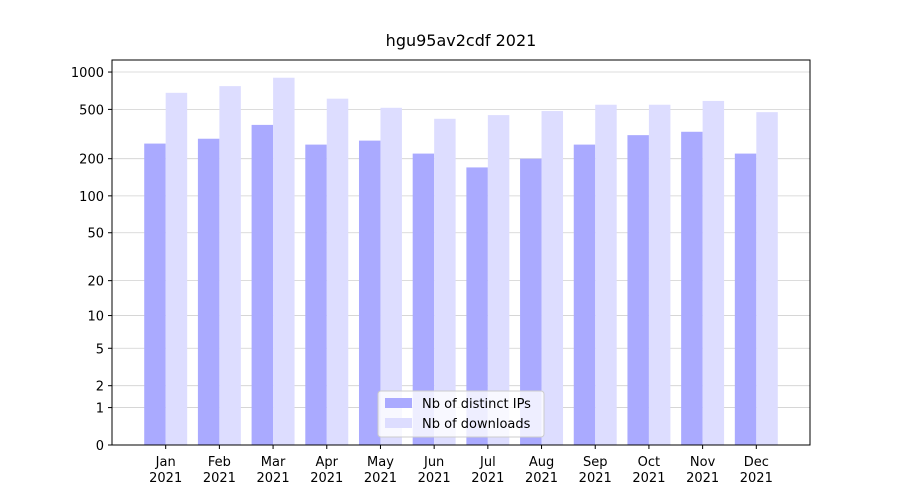 The width and height of the screenshot is (900, 504). What do you see at coordinates (100, 387) in the screenshot?
I see `y-tick-label: 2` at bounding box center [100, 387].